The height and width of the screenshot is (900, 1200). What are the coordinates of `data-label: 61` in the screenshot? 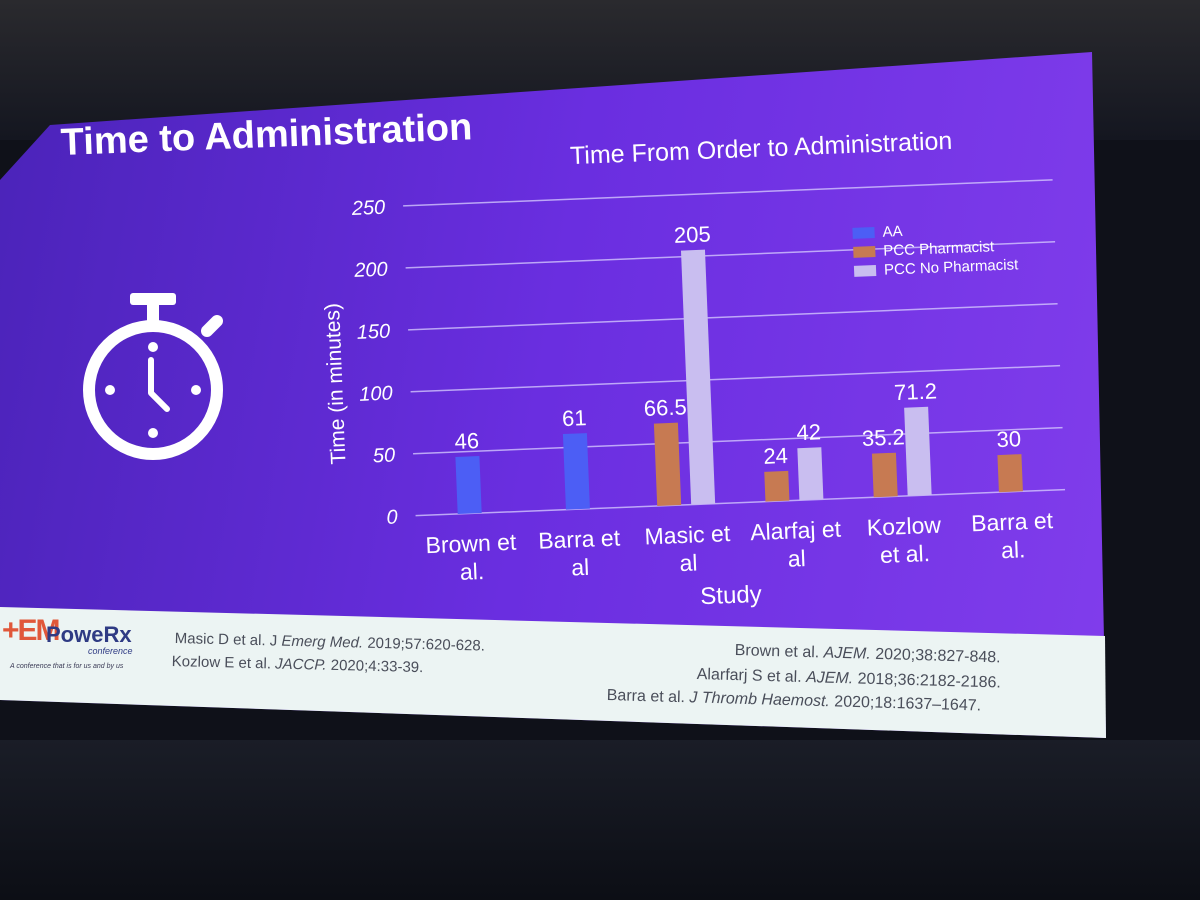 It's located at (574, 418).